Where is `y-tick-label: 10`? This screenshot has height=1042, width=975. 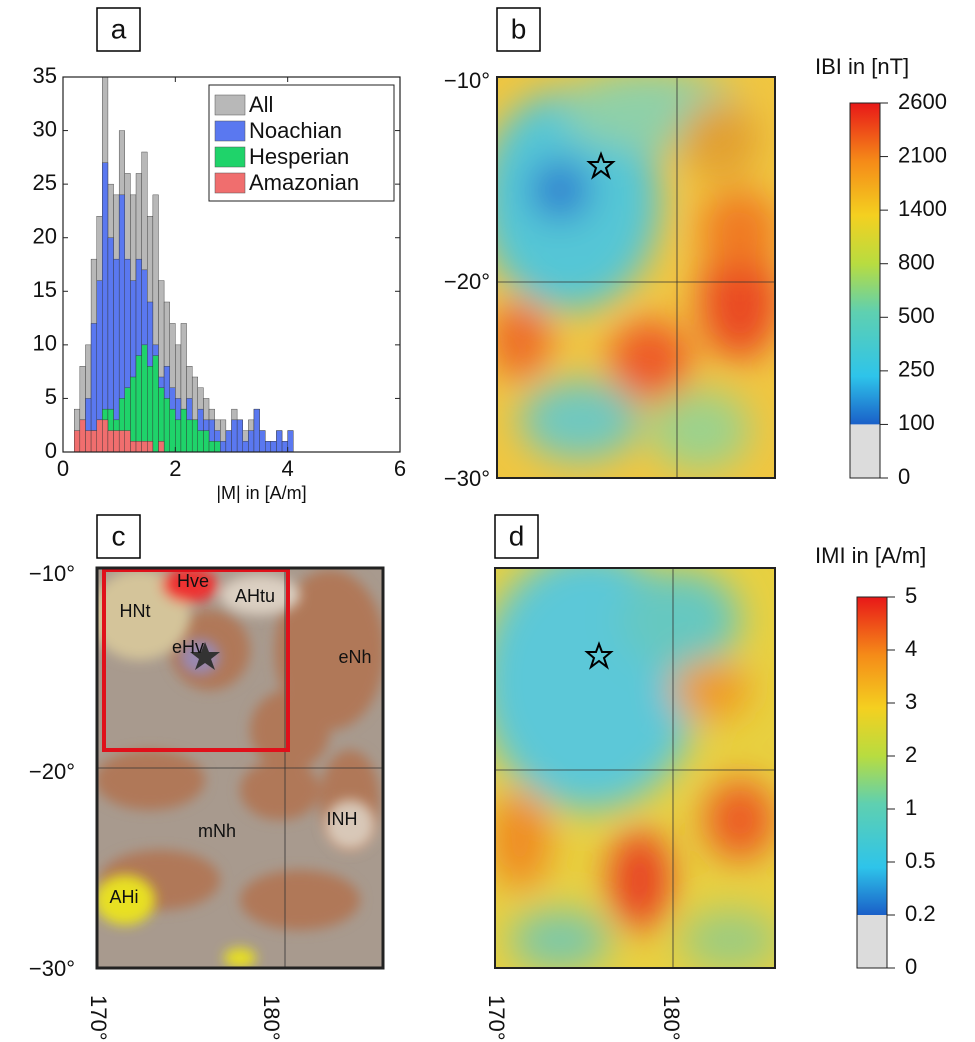 y-tick-label: 10 is located at coordinates (45, 343).